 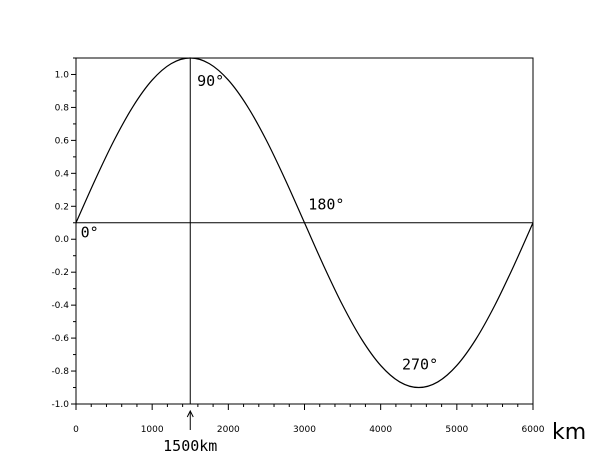 What do you see at coordinates (60, 273) in the screenshot?
I see `y-tick-label: -0.2` at bounding box center [60, 273].